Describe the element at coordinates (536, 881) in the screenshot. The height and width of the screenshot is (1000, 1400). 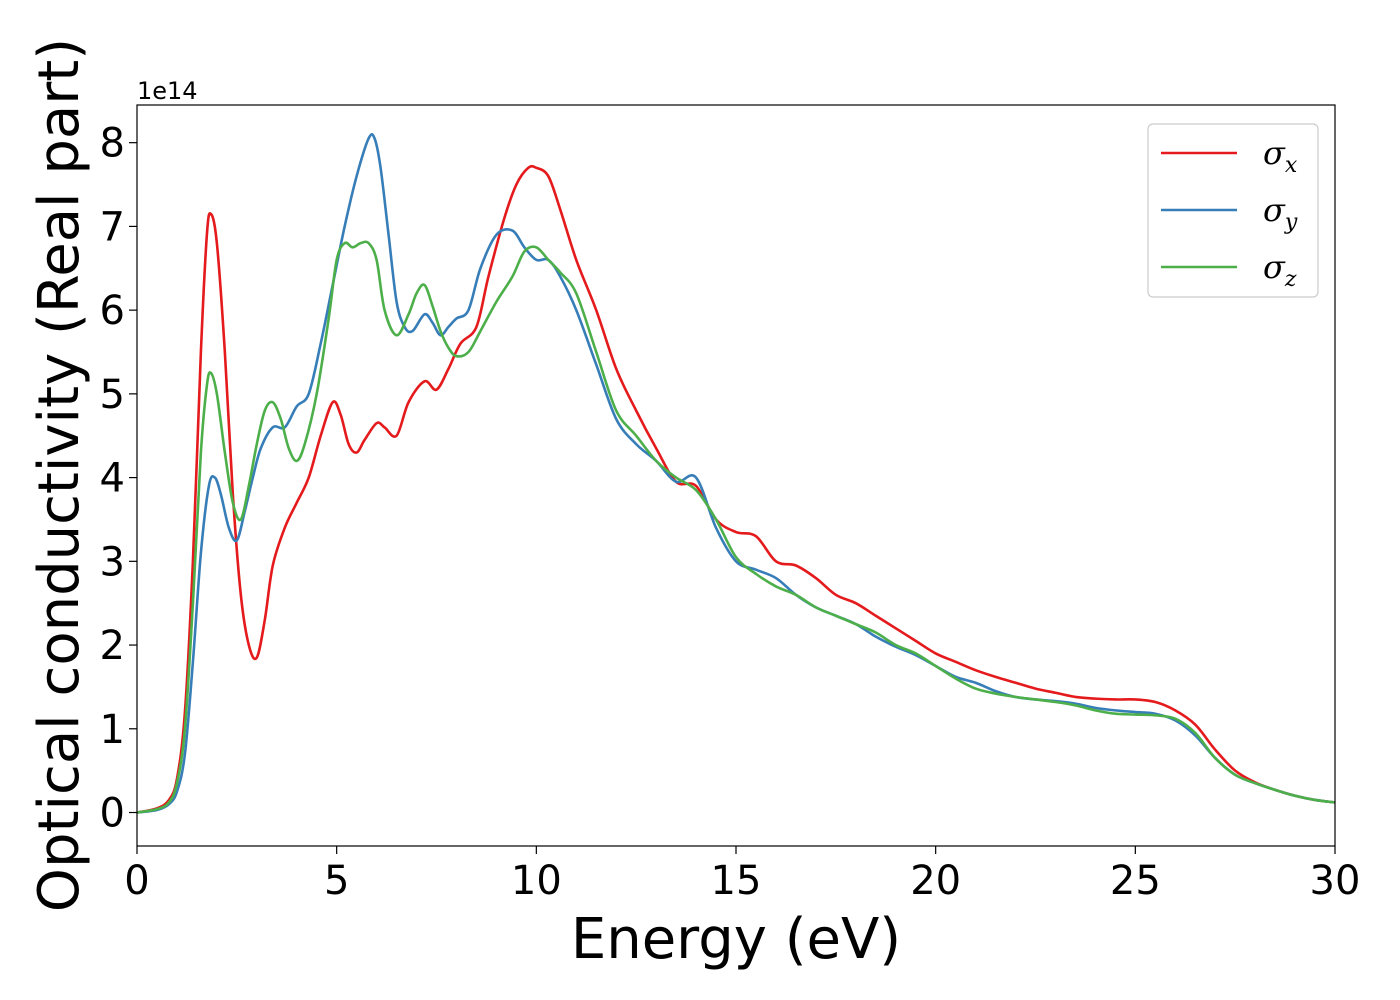
I see `x-tick-label: 10` at that location.